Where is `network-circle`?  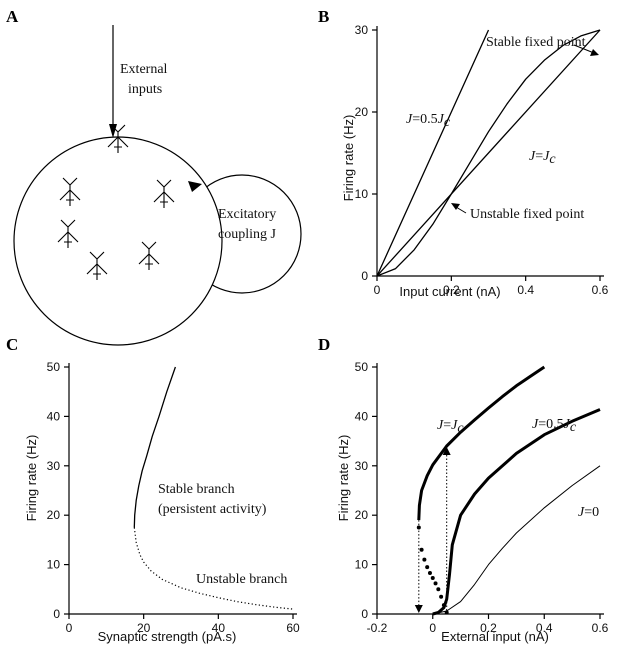
network-circle is located at coordinates (118, 241).